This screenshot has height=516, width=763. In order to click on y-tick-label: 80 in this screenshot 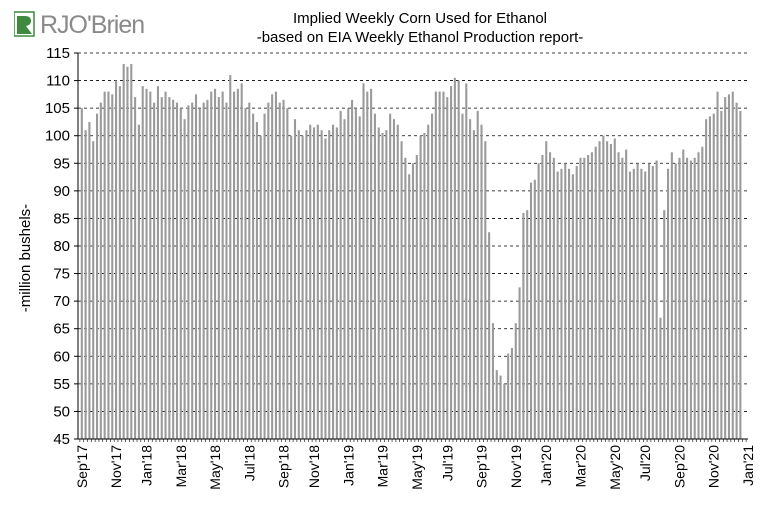, I will do `click(61, 246)`.